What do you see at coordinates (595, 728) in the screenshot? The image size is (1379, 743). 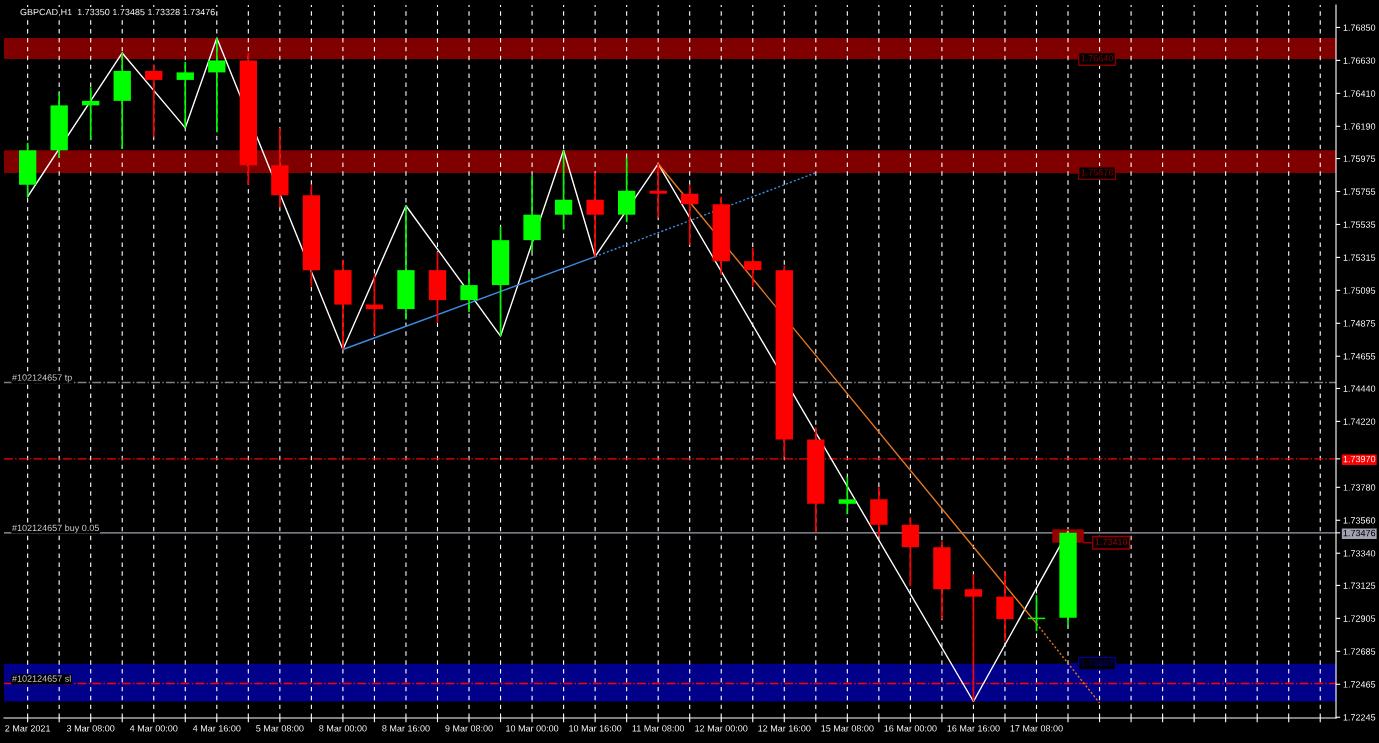 I see `x-tick-label: 10 Mar 16:00` at bounding box center [595, 728].